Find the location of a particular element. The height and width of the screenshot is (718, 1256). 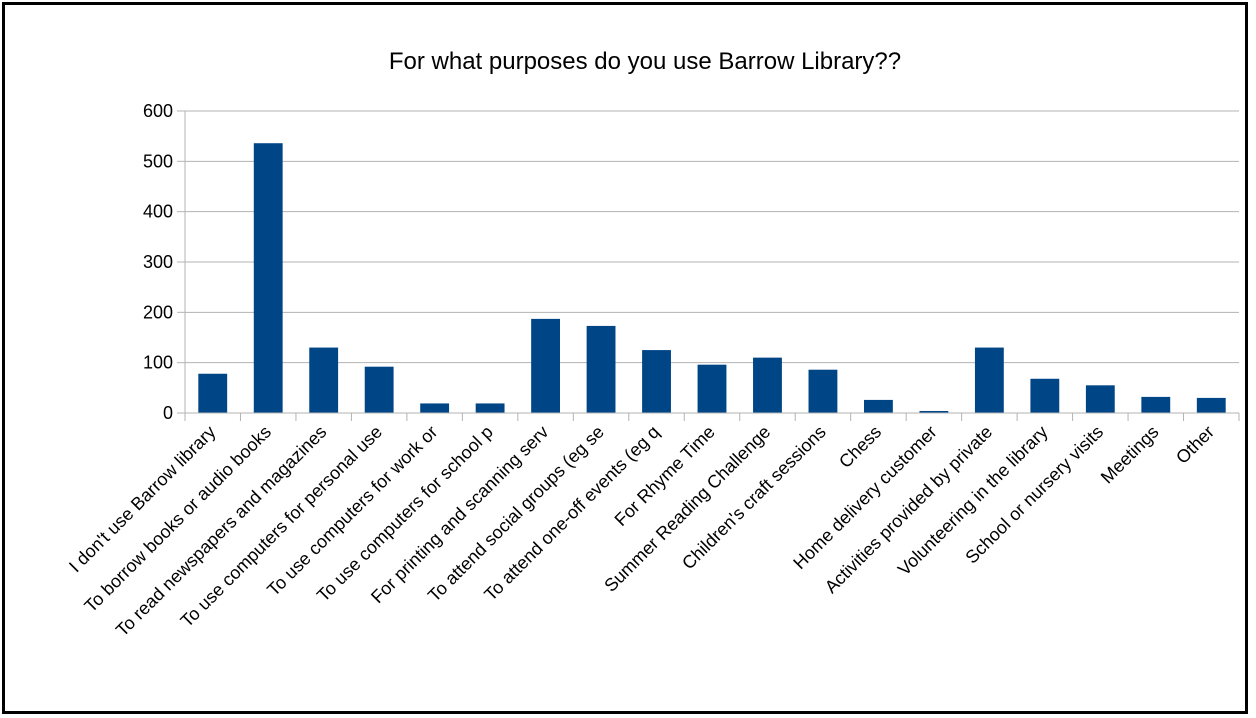

y-tick-label: 600 is located at coordinates (158, 111).